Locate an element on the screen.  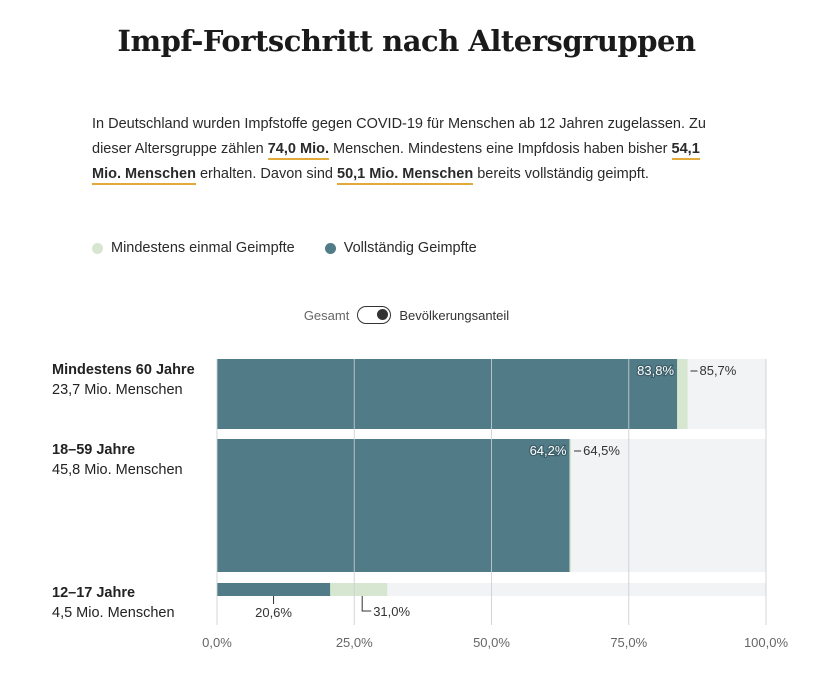
legend-swatch-teal is located at coordinates (330, 248).